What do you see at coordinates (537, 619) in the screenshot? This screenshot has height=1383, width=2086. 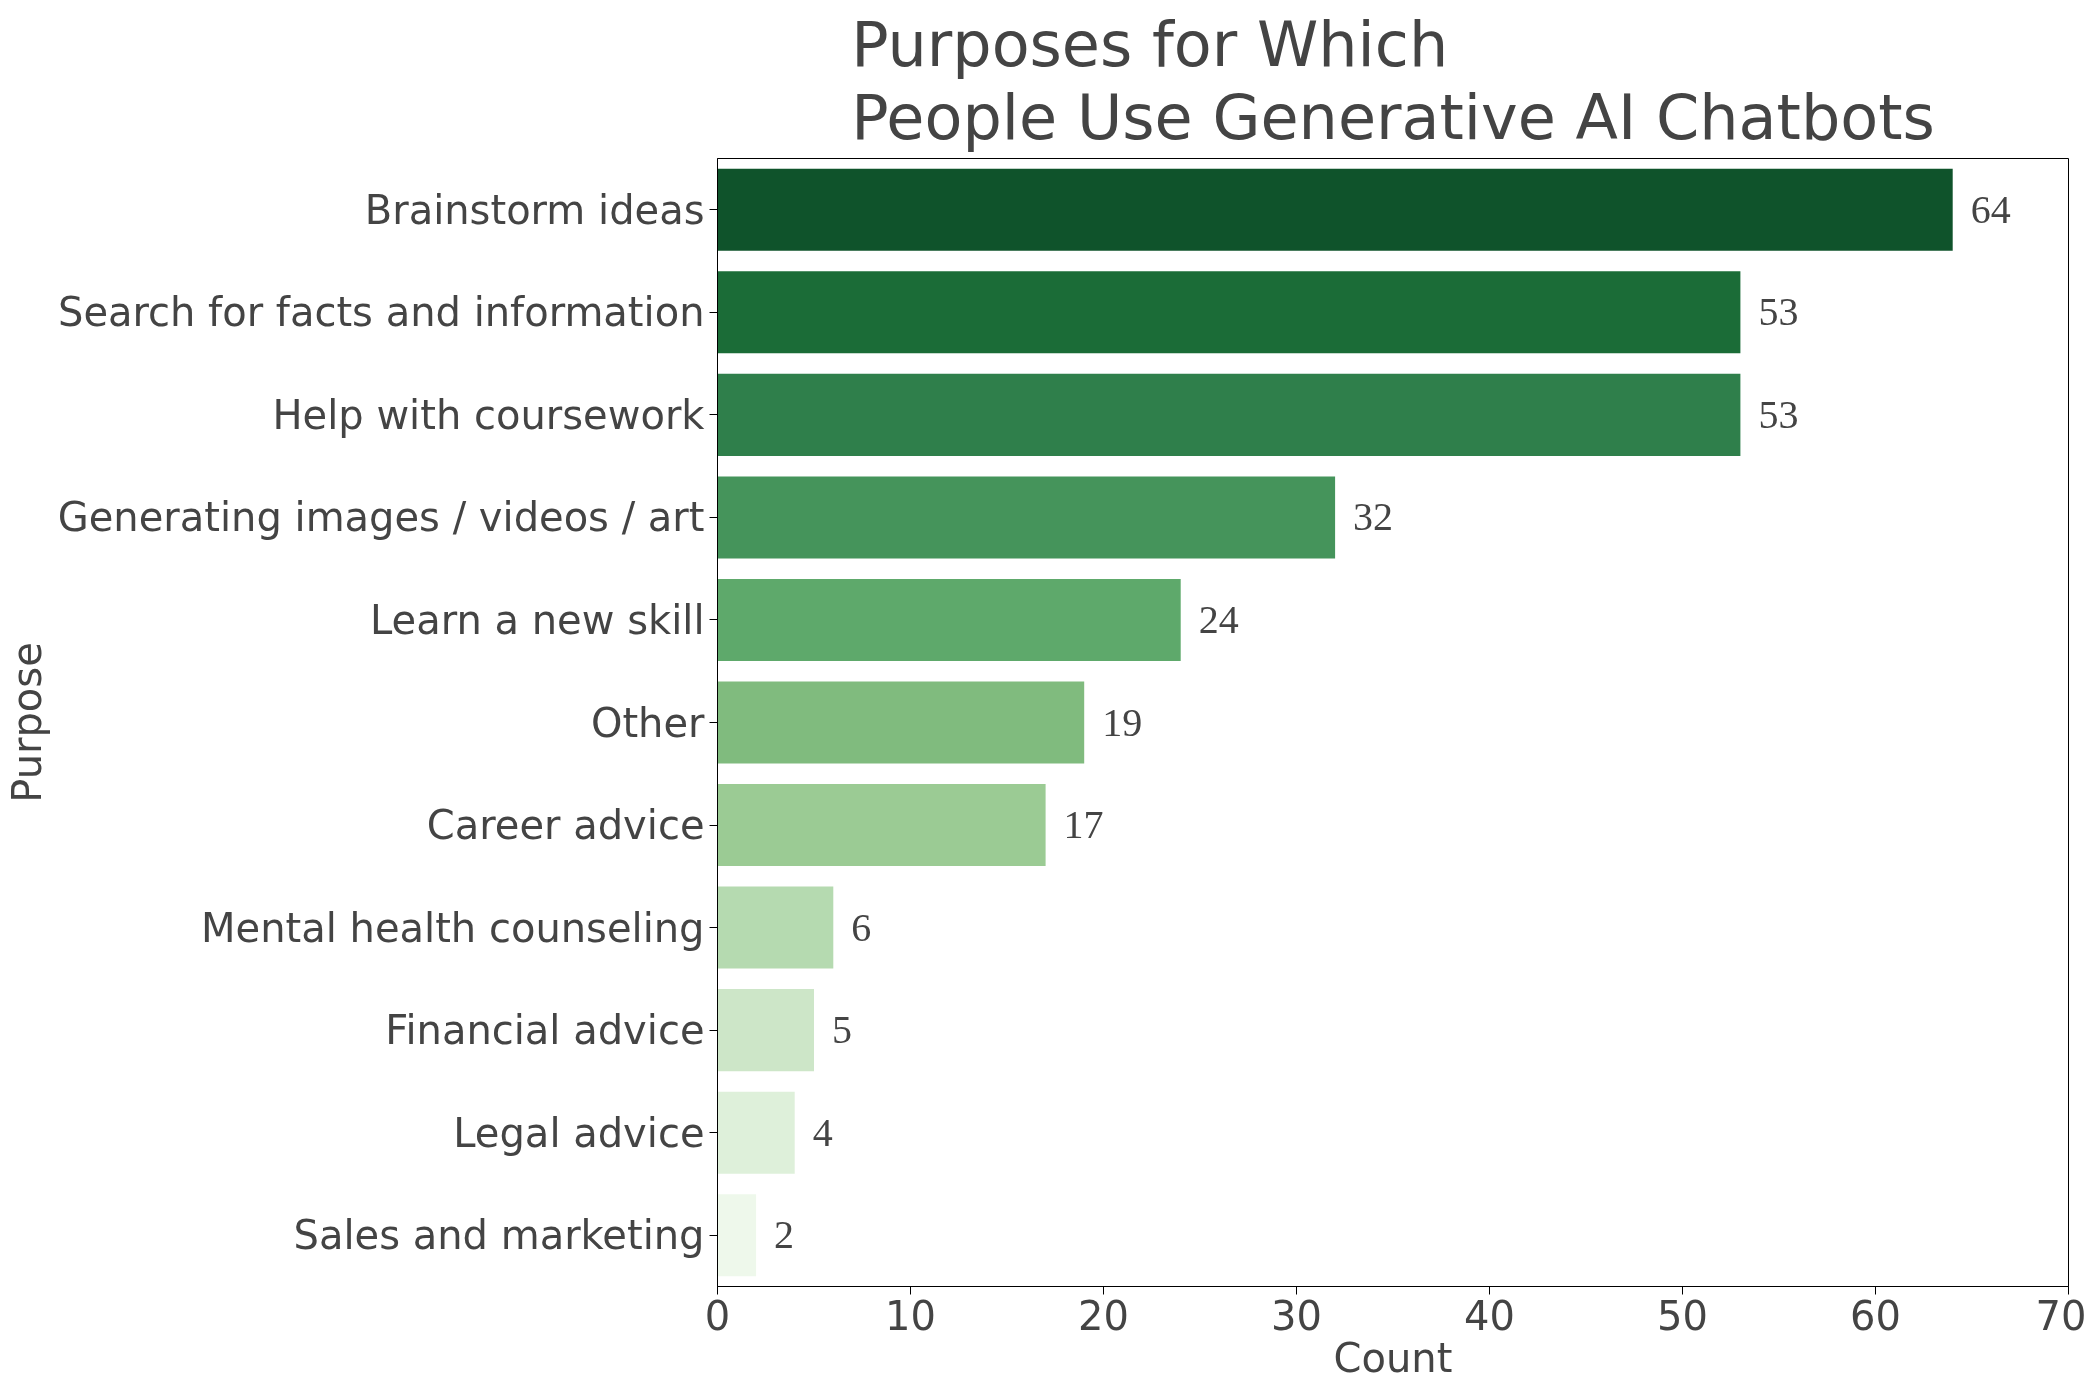 I see `y-tick-label: Learn a new skill` at bounding box center [537, 619].